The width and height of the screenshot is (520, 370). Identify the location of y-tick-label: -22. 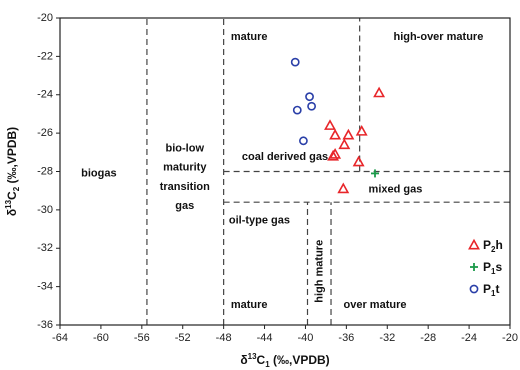
(45, 56).